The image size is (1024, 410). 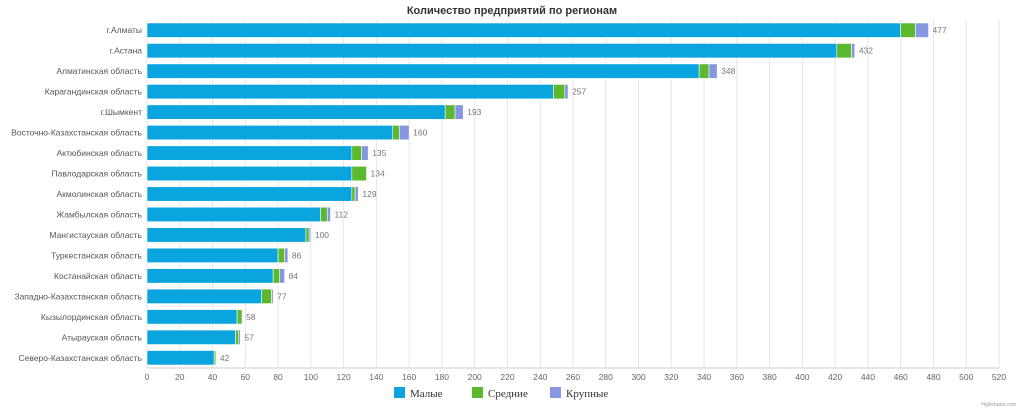 What do you see at coordinates (95, 235) in the screenshot?
I see `category-label: Мангистауская область` at bounding box center [95, 235].